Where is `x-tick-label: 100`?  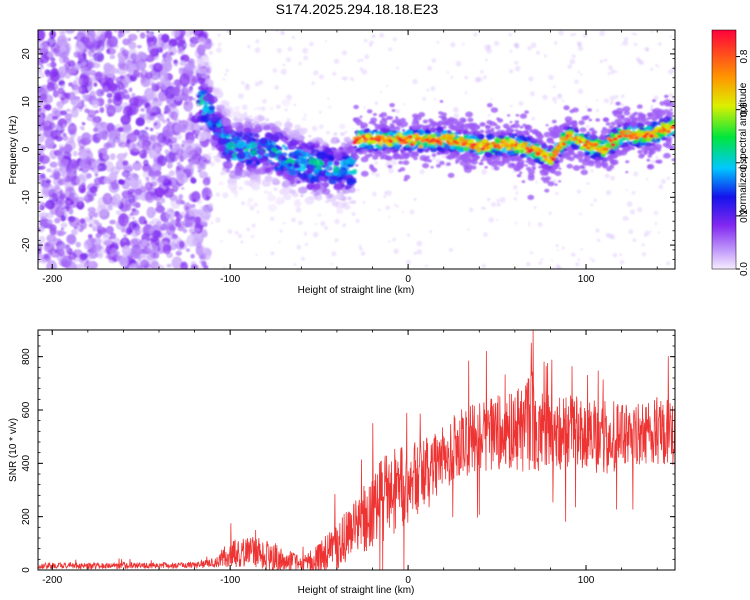 x-tick-label: 100 is located at coordinates (586, 580).